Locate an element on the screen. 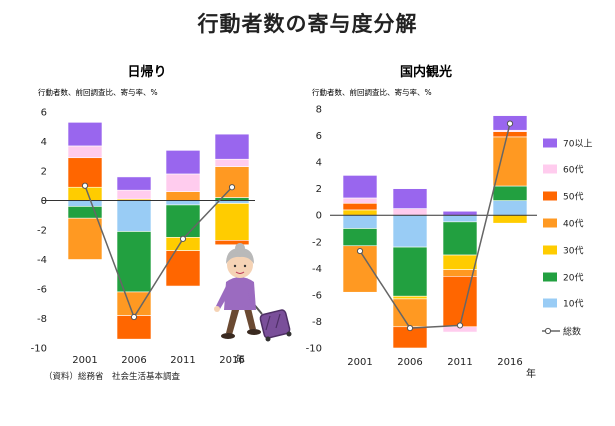  legend-label: 総数 is located at coordinates (572, 332).